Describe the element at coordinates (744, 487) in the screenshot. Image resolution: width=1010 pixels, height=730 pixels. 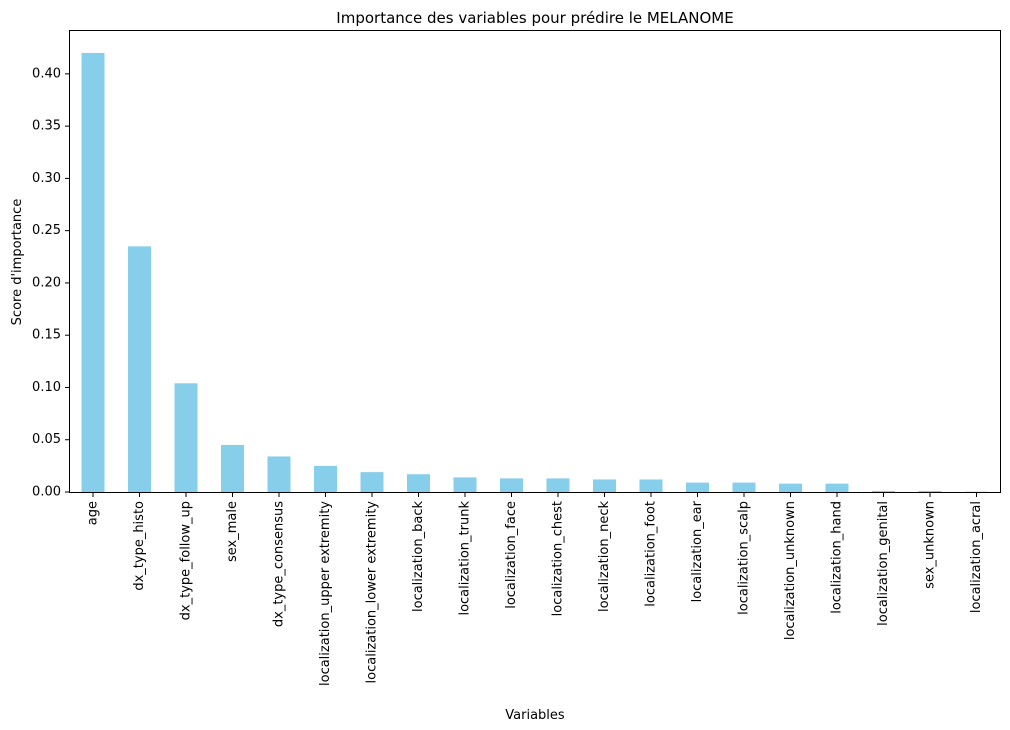
I see `bar-localization-scalp` at that location.